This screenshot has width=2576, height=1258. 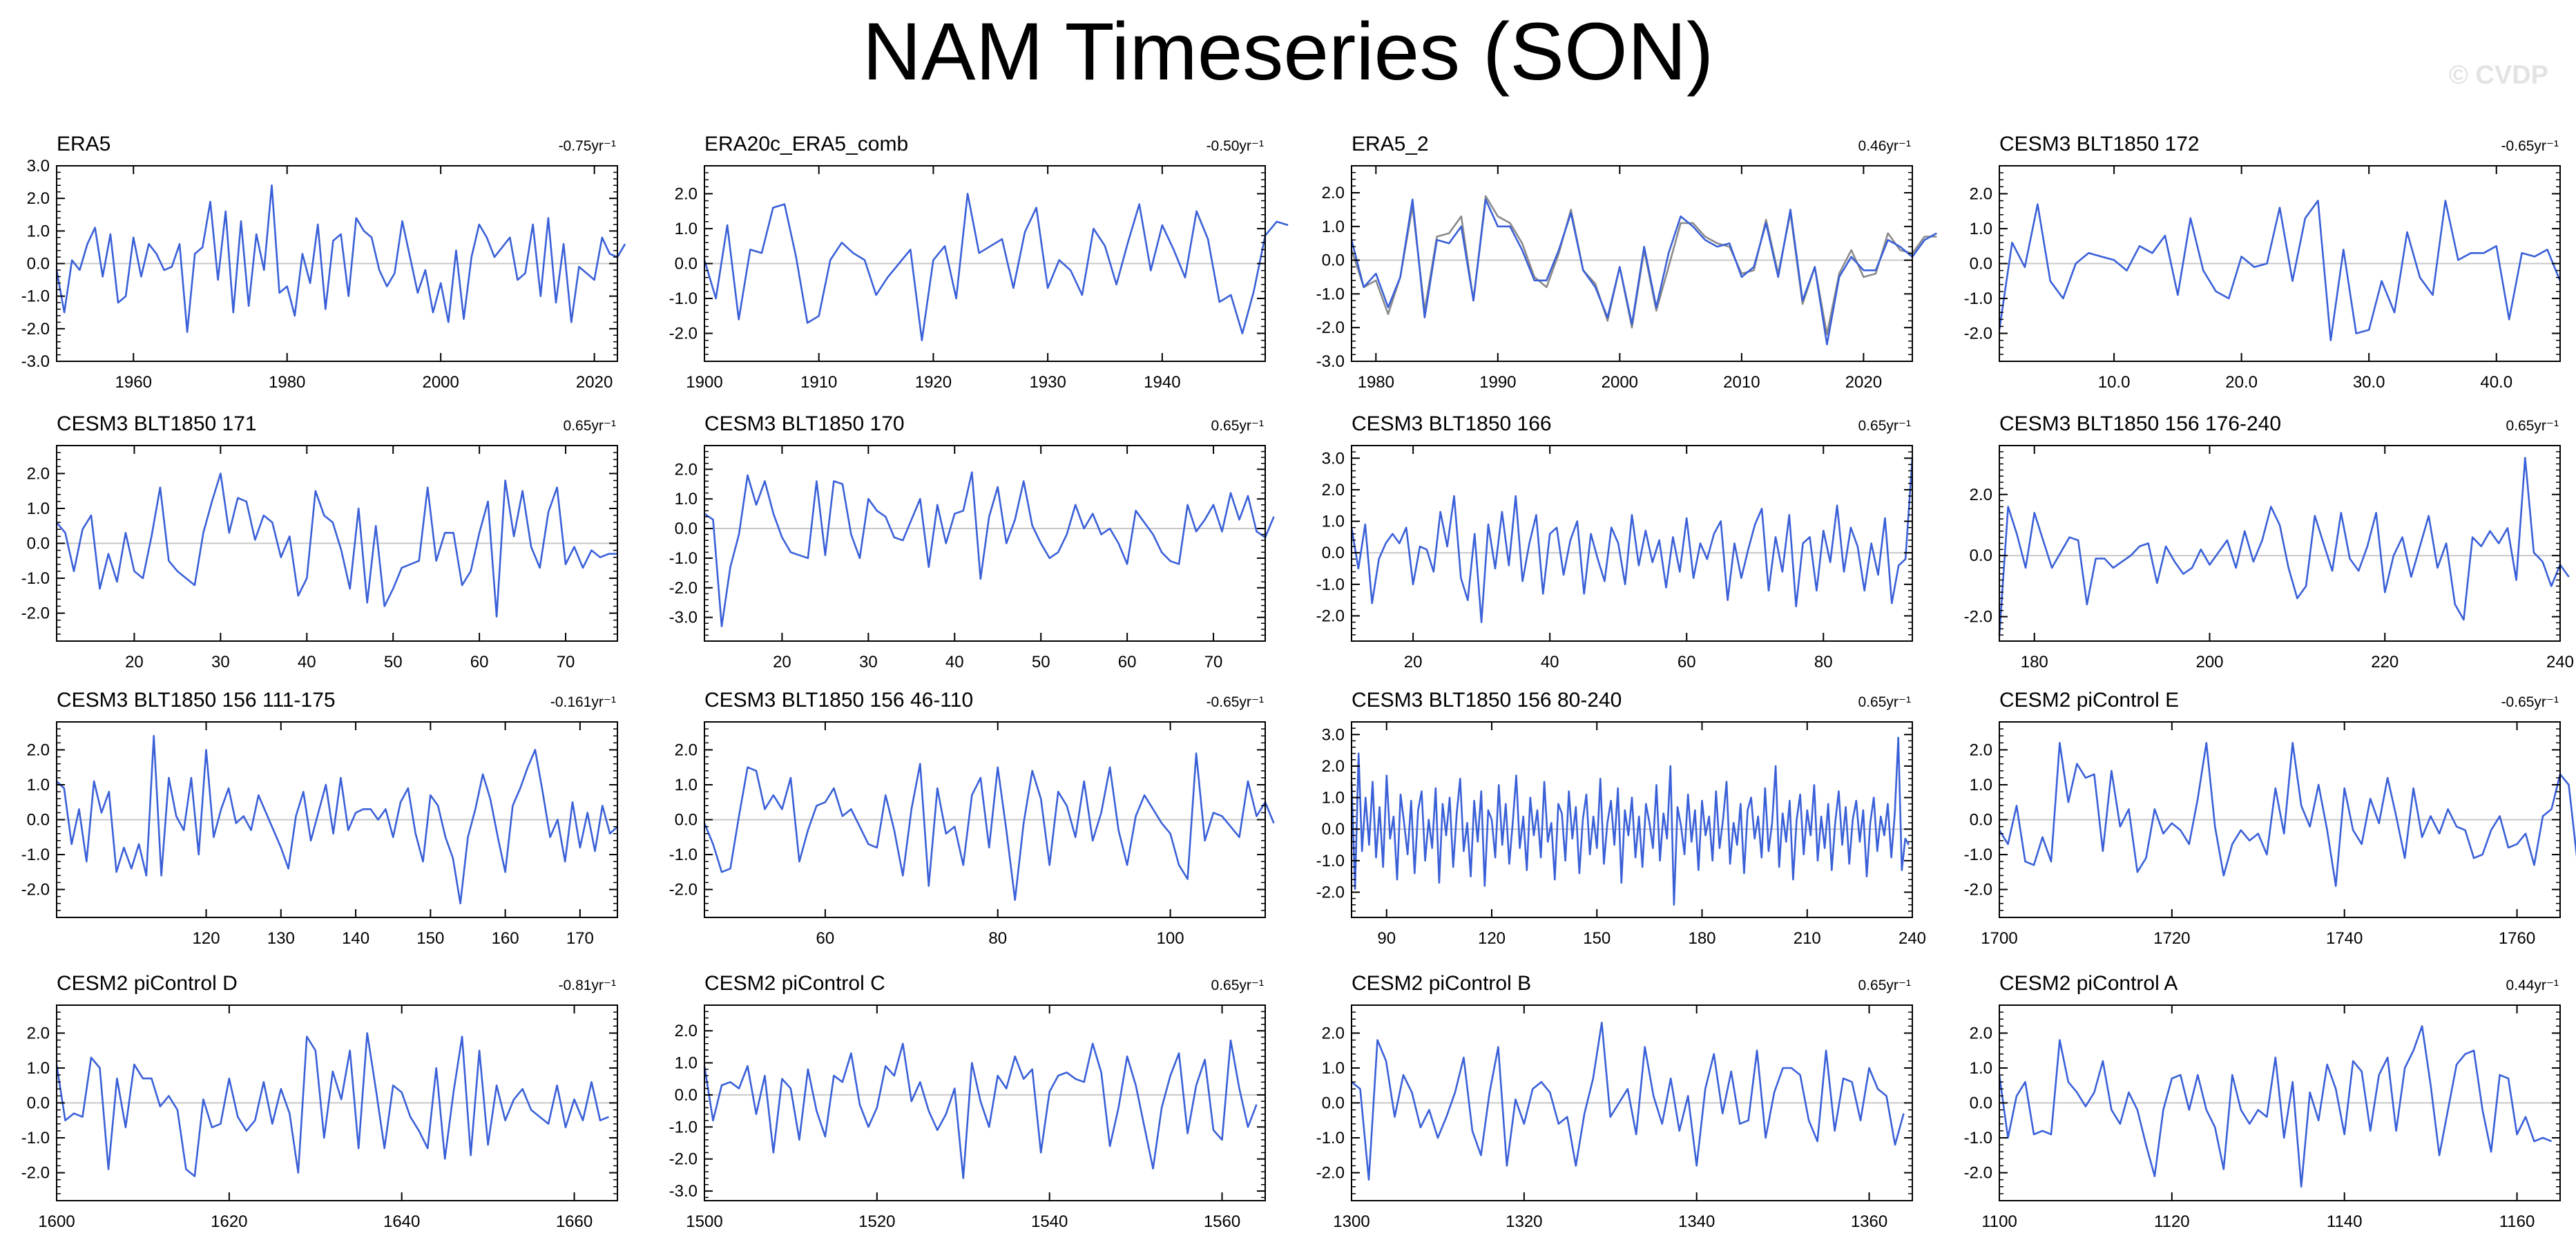 I want to click on x-tick-label: 40.0, so click(x=2496, y=382).